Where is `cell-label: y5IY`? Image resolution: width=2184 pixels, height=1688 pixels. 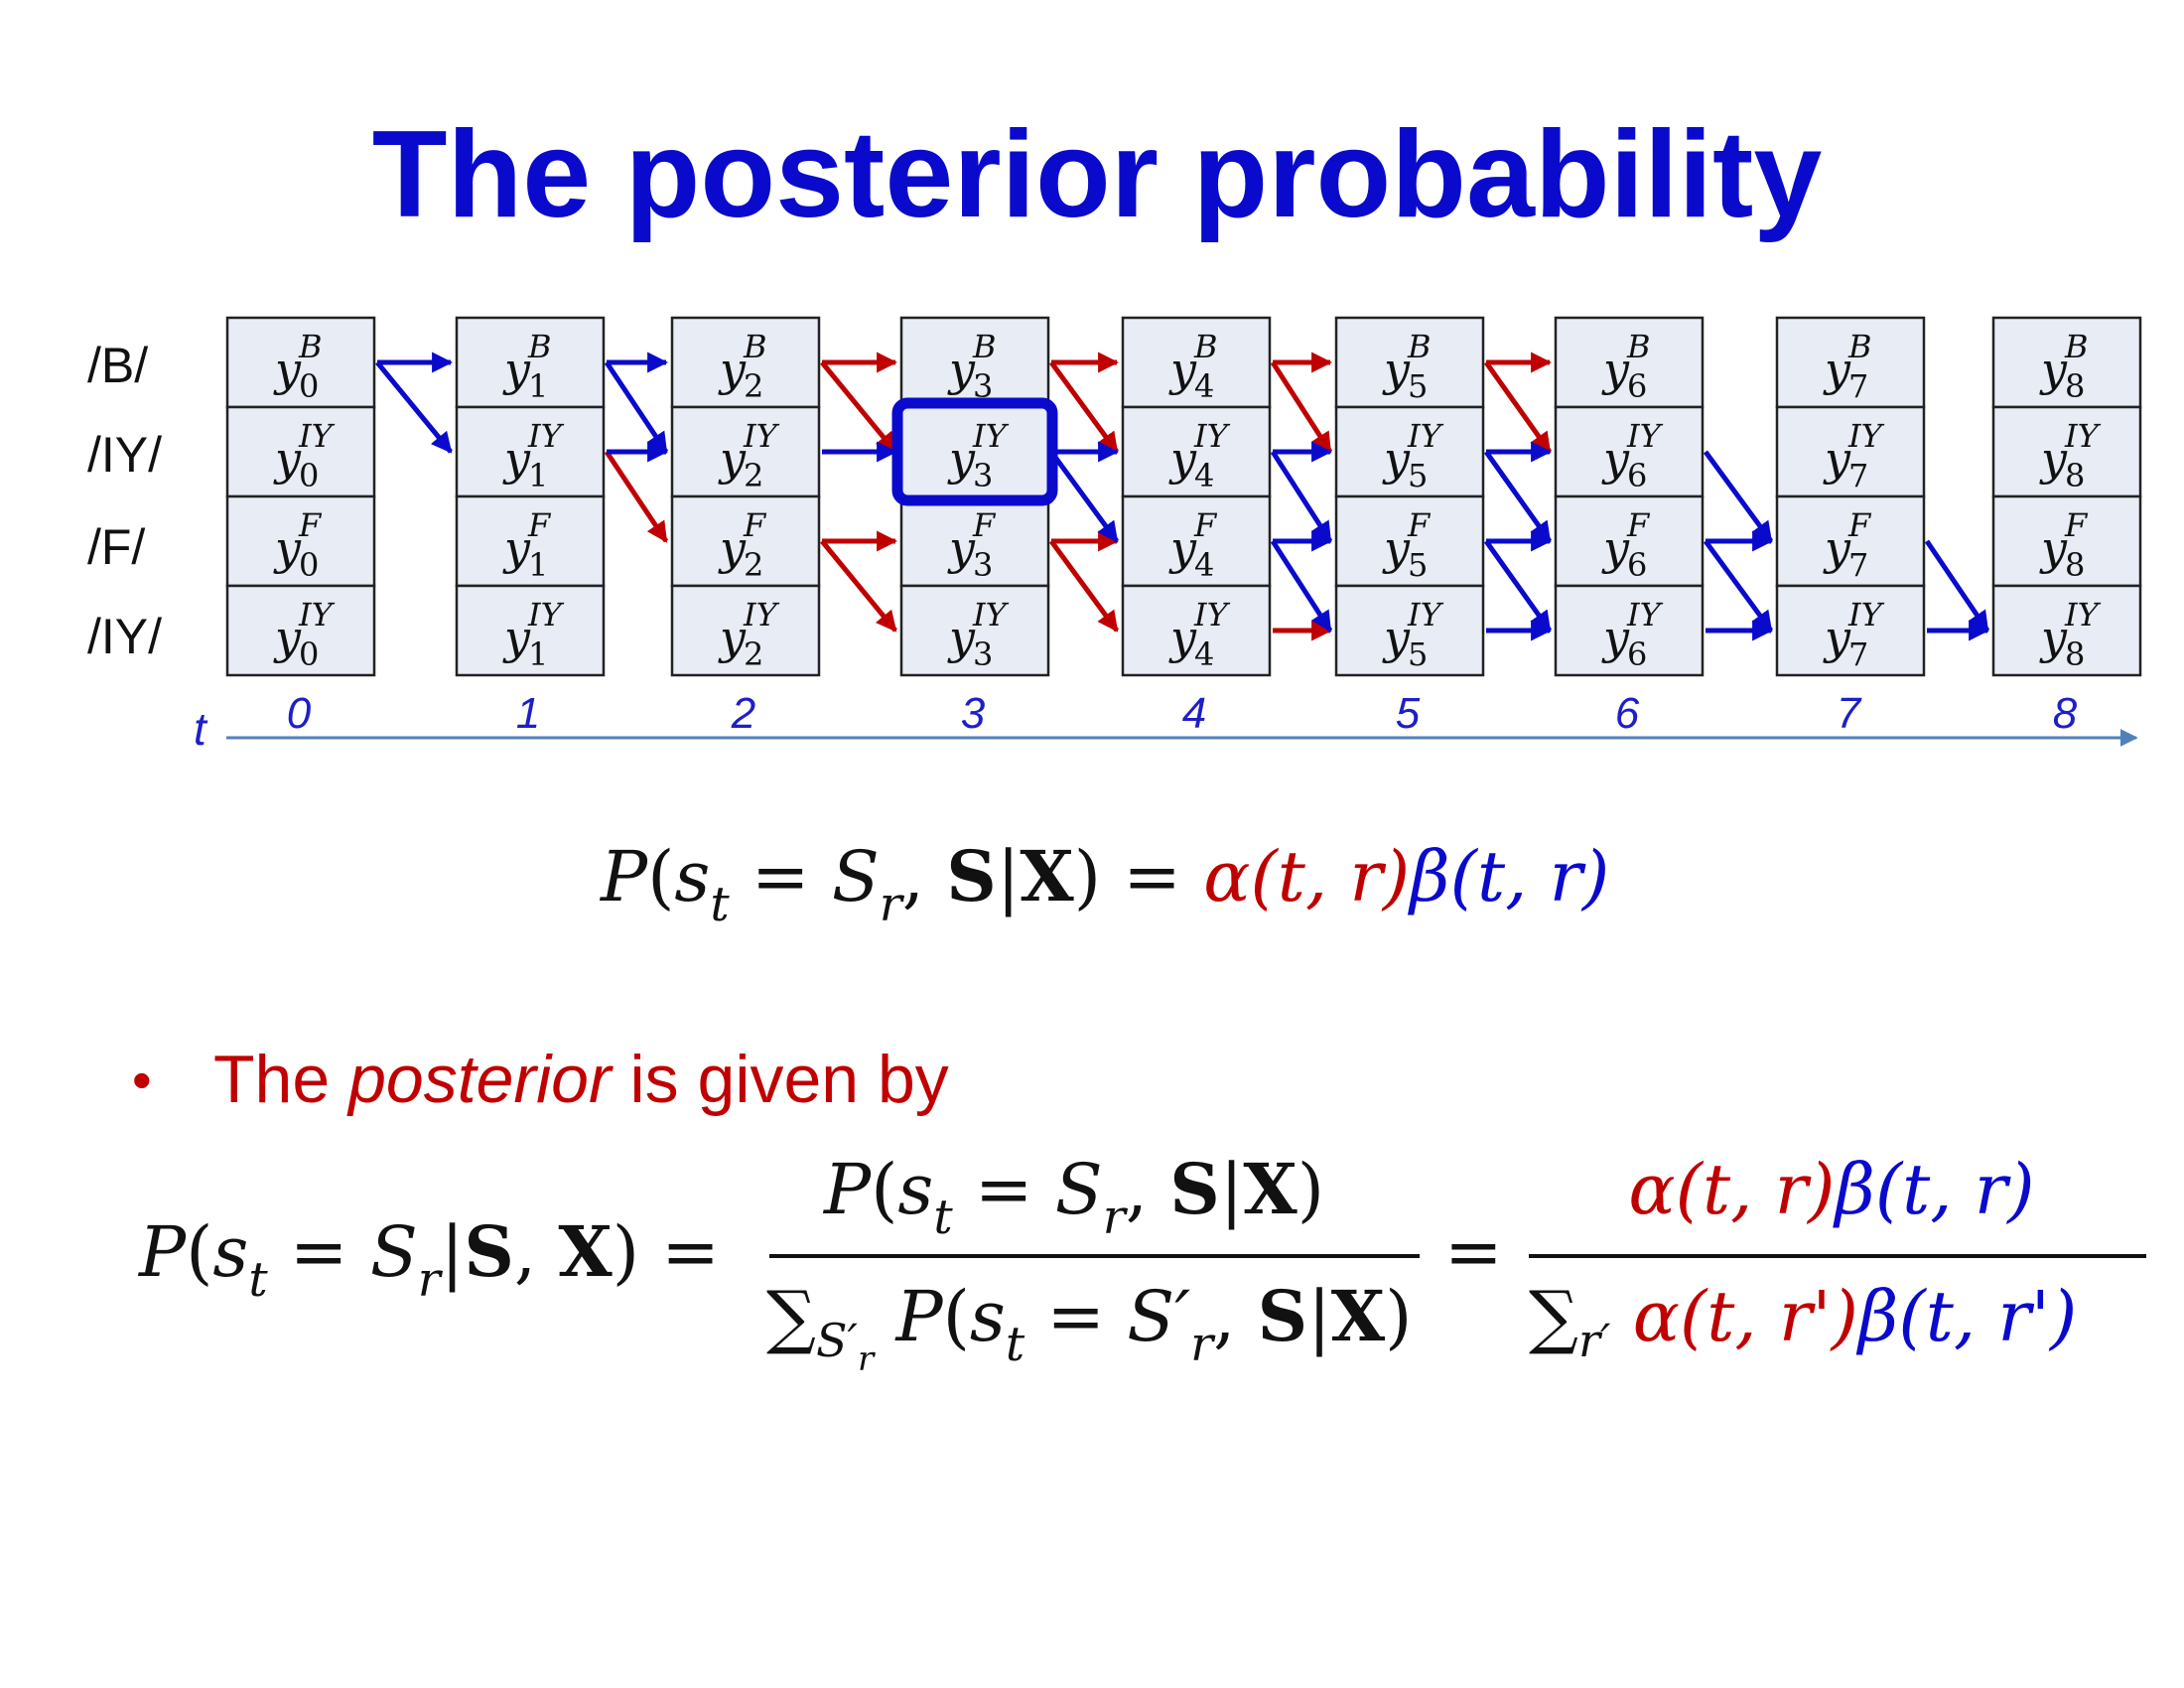
cell-label: y5IY is located at coordinates (1413, 634).